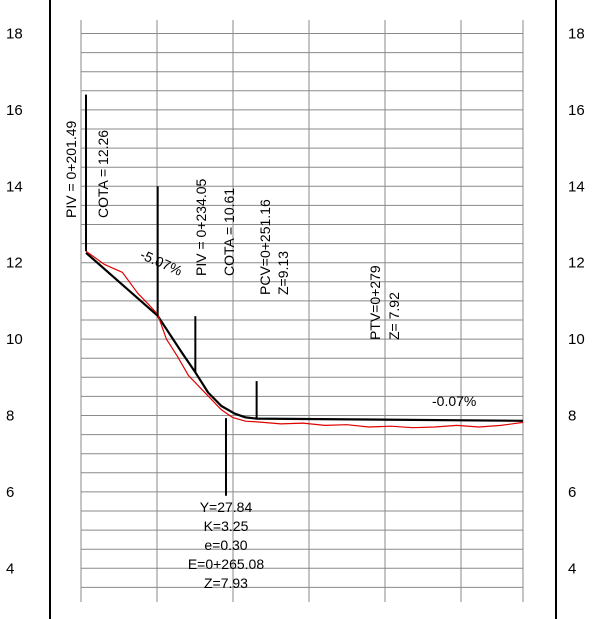 The height and width of the screenshot is (619, 605). I want to click on slope-label-1: -5.07%, so click(161, 262).